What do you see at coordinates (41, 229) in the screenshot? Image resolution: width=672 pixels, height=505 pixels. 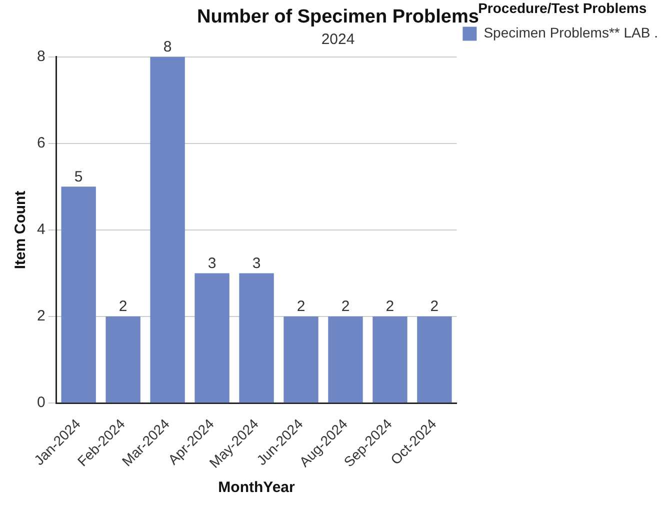 I see `y-tick-label: 4` at bounding box center [41, 229].